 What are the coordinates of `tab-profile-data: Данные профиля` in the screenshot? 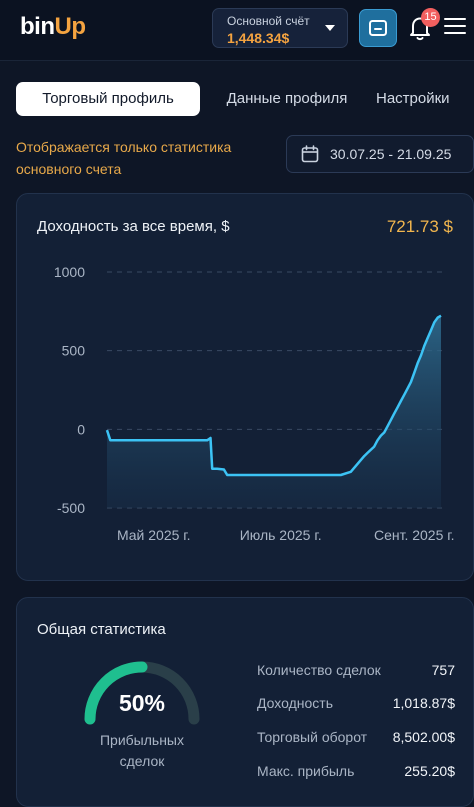 It's located at (287, 98).